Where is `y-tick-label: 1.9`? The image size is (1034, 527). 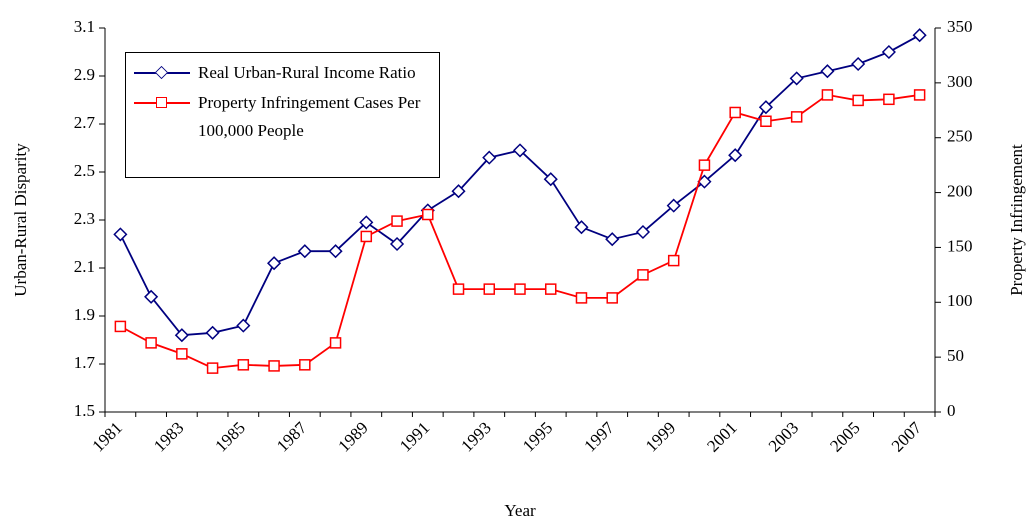
y-tick-label: 1.9 is located at coordinates (84, 314).